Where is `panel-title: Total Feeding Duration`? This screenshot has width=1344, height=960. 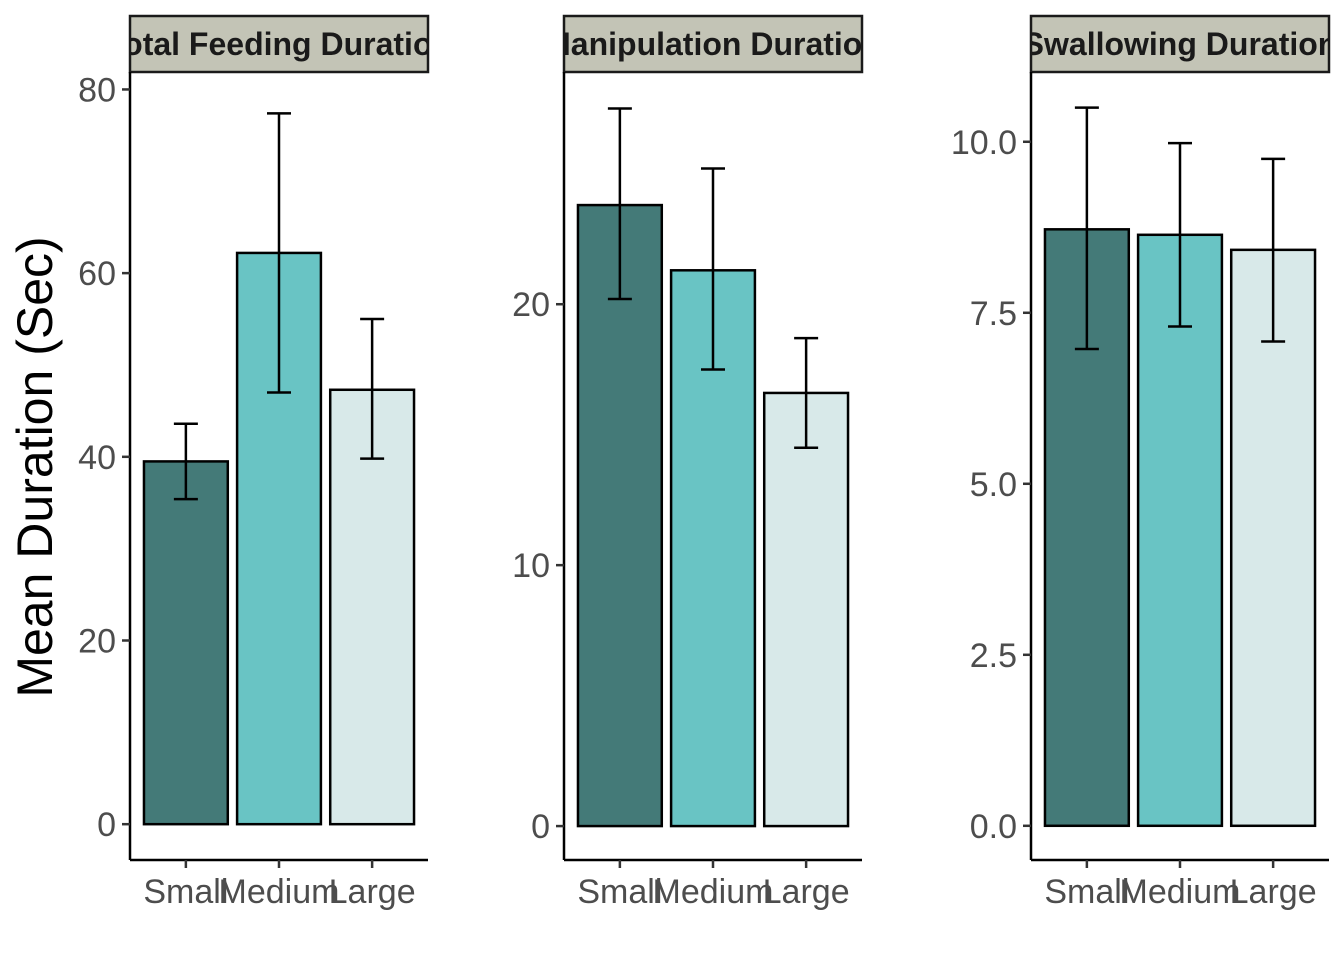 panel-title: Total Feeding Duration is located at coordinates (279, 44).